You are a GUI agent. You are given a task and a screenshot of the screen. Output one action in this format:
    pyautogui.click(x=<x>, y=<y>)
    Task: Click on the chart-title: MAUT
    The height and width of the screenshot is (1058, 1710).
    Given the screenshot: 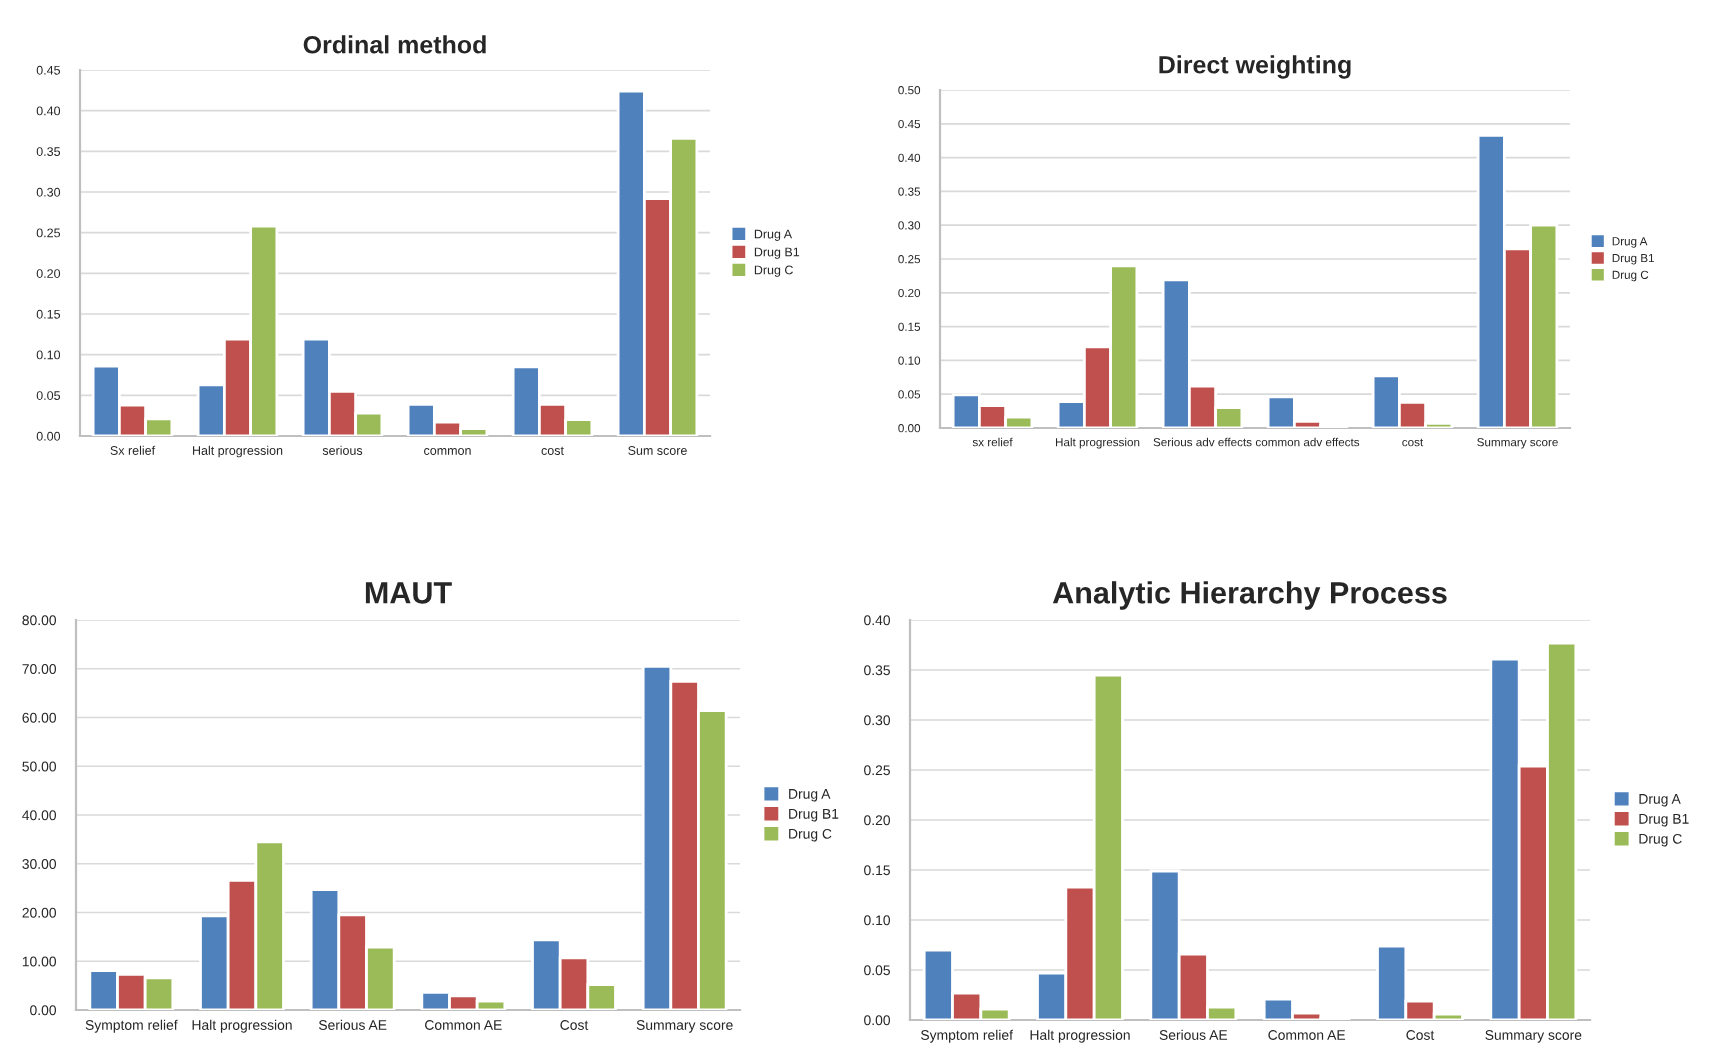 What is the action you would take?
    pyautogui.click(x=408, y=593)
    